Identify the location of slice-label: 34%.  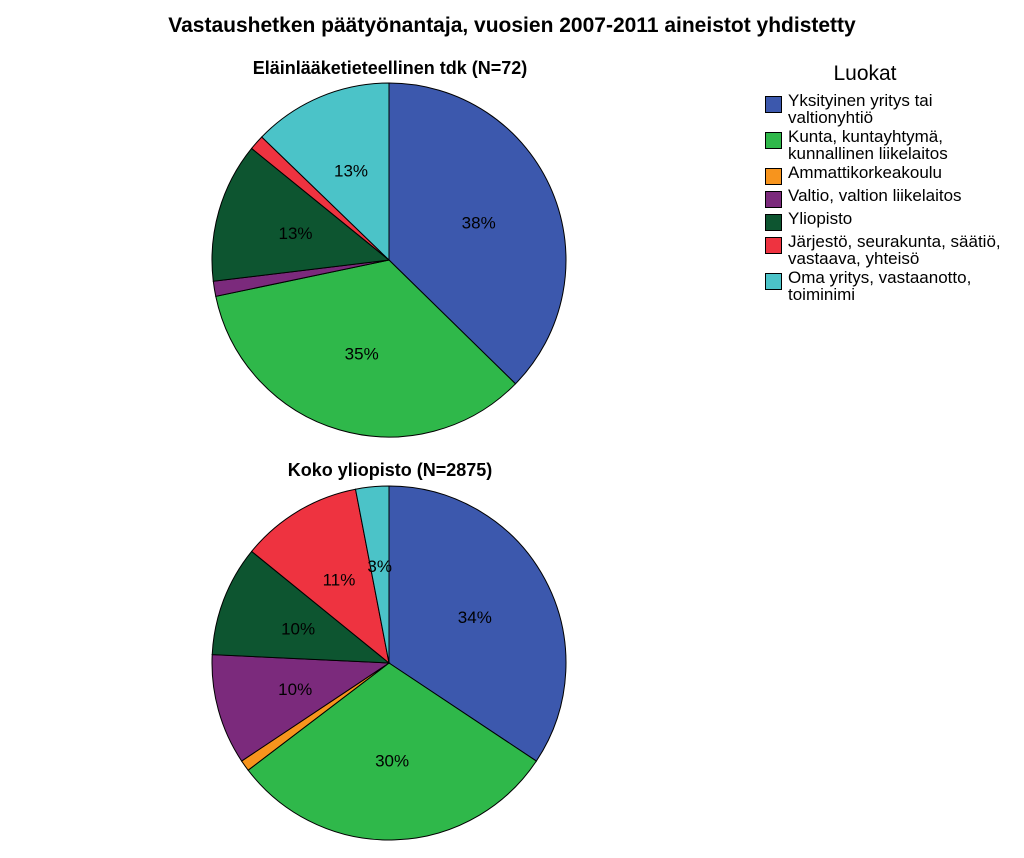
(475, 617).